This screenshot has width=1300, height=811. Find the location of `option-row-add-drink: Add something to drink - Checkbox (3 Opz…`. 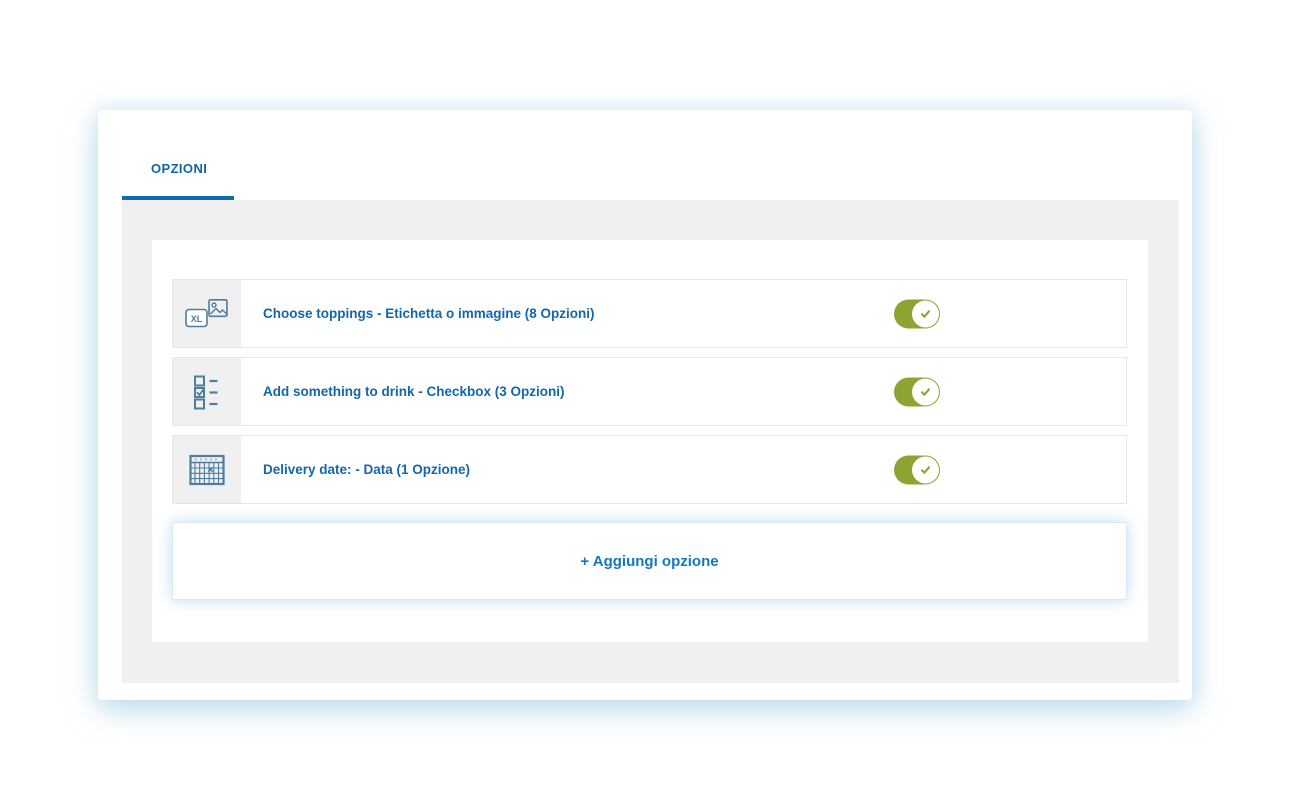

option-row-add-drink: Add something to drink - Checkbox (3 Opz… is located at coordinates (649, 391).